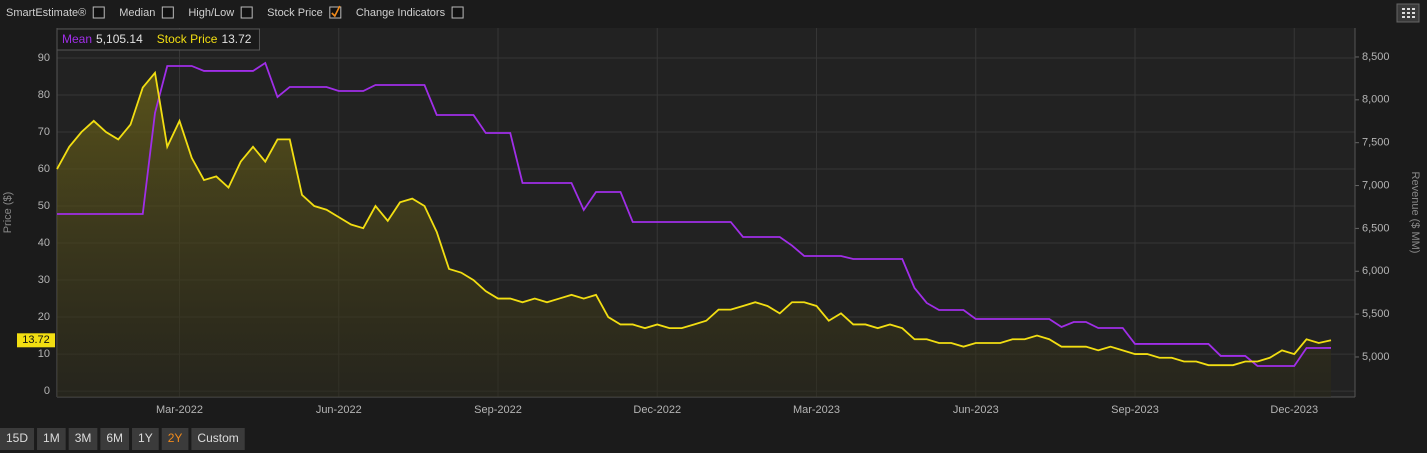  I want to click on range-button: 1M, so click(51, 439).